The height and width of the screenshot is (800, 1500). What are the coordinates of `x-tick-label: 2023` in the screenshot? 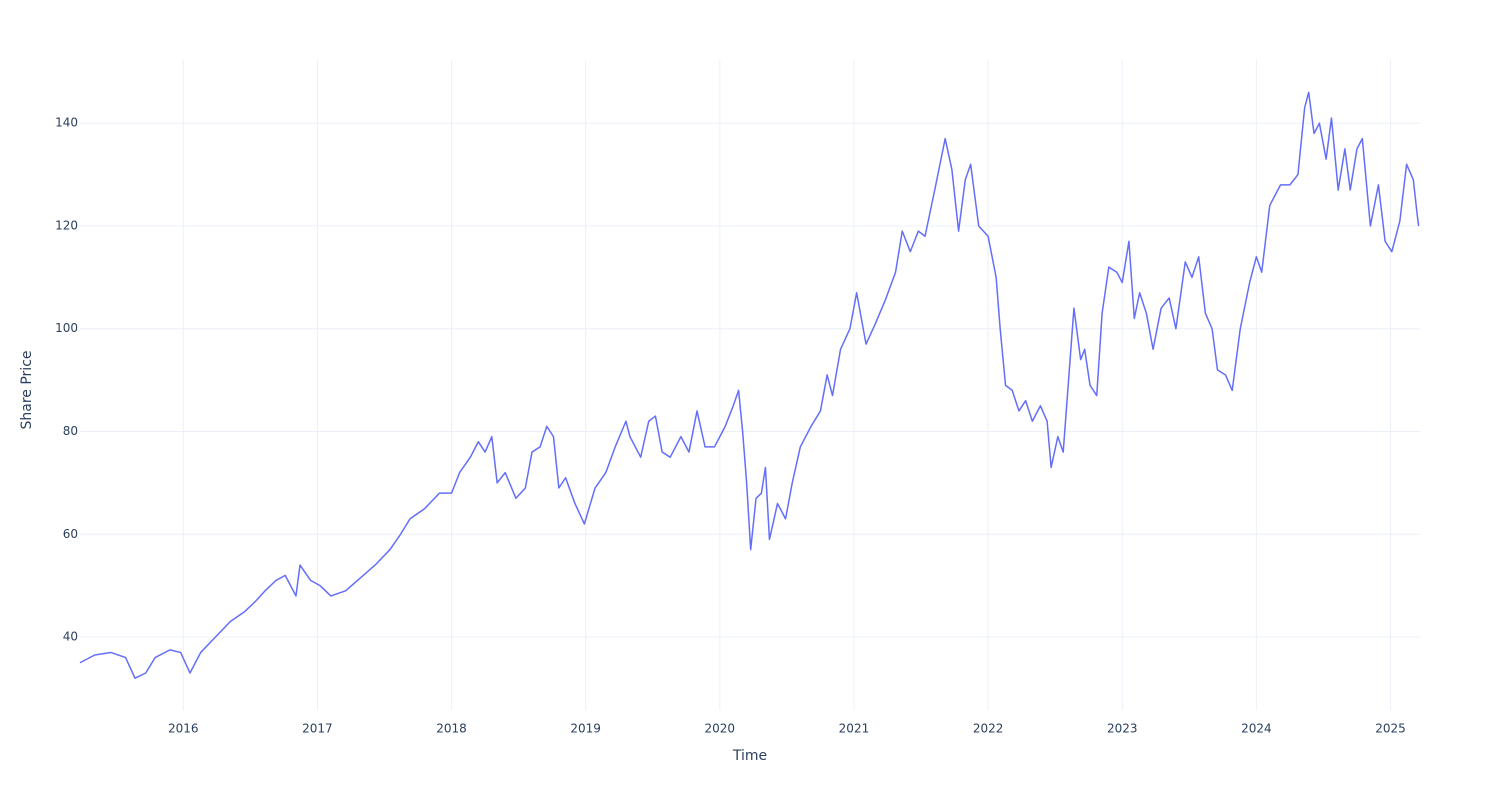 It's located at (1122, 729).